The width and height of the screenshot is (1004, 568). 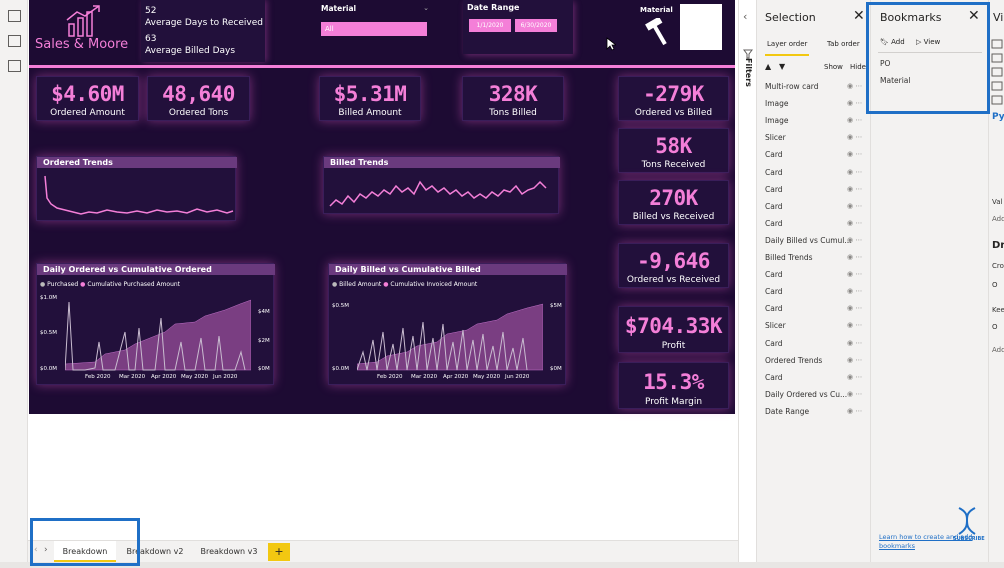 I want to click on kpi-ordered-amount: $4.60M Ordered Amount, so click(x=87, y=98).